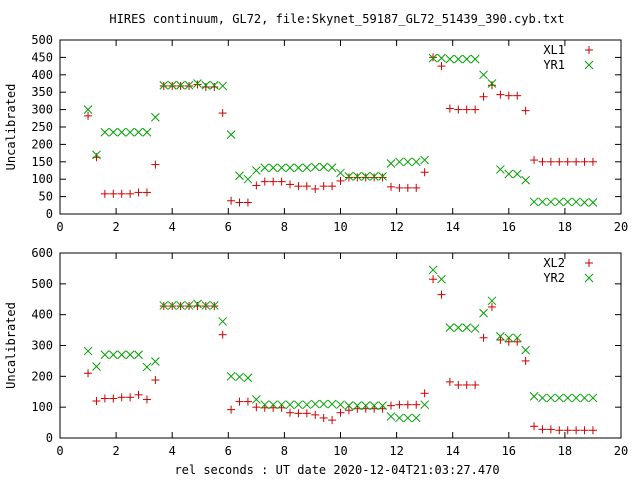 The height and width of the screenshot is (480, 640). Describe the element at coordinates (42, 57) in the screenshot. I see `y-tick-label: 450` at that location.